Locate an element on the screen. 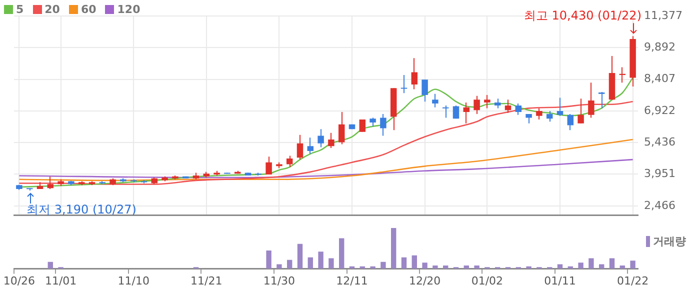 The image size is (700, 289). x-tick-label: 01/11 is located at coordinates (560, 281).